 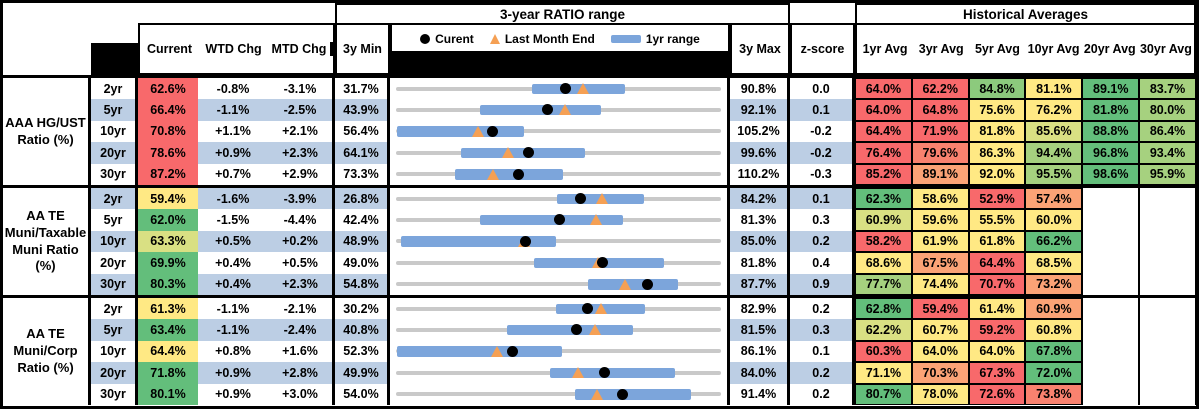 I want to click on max-3y-cell: 92.1%, so click(x=760, y=110).